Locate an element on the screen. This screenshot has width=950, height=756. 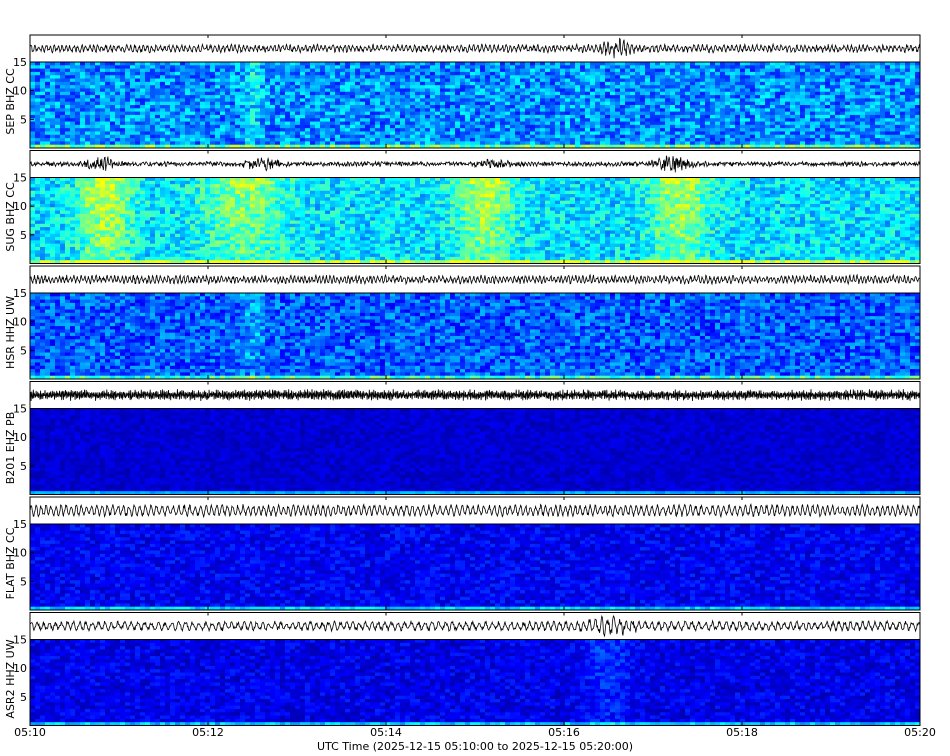
channel-label: SUG BHZ CC is located at coordinates (10, 217).